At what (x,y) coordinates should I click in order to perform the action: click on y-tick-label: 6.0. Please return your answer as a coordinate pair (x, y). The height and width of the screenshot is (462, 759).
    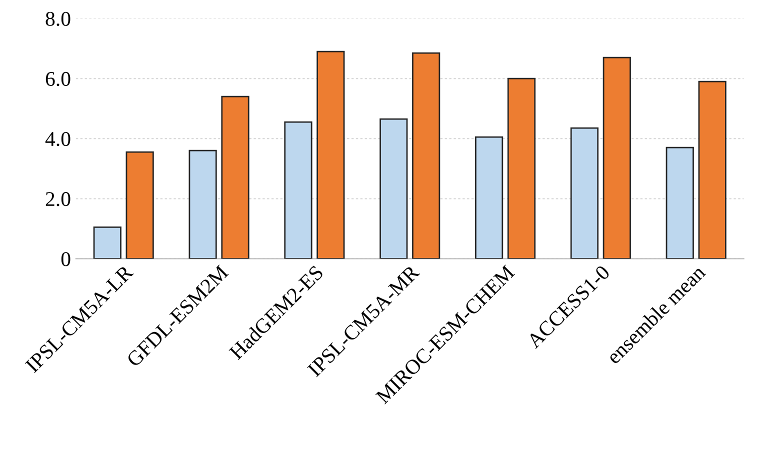
    Looking at the image, I should click on (58, 79).